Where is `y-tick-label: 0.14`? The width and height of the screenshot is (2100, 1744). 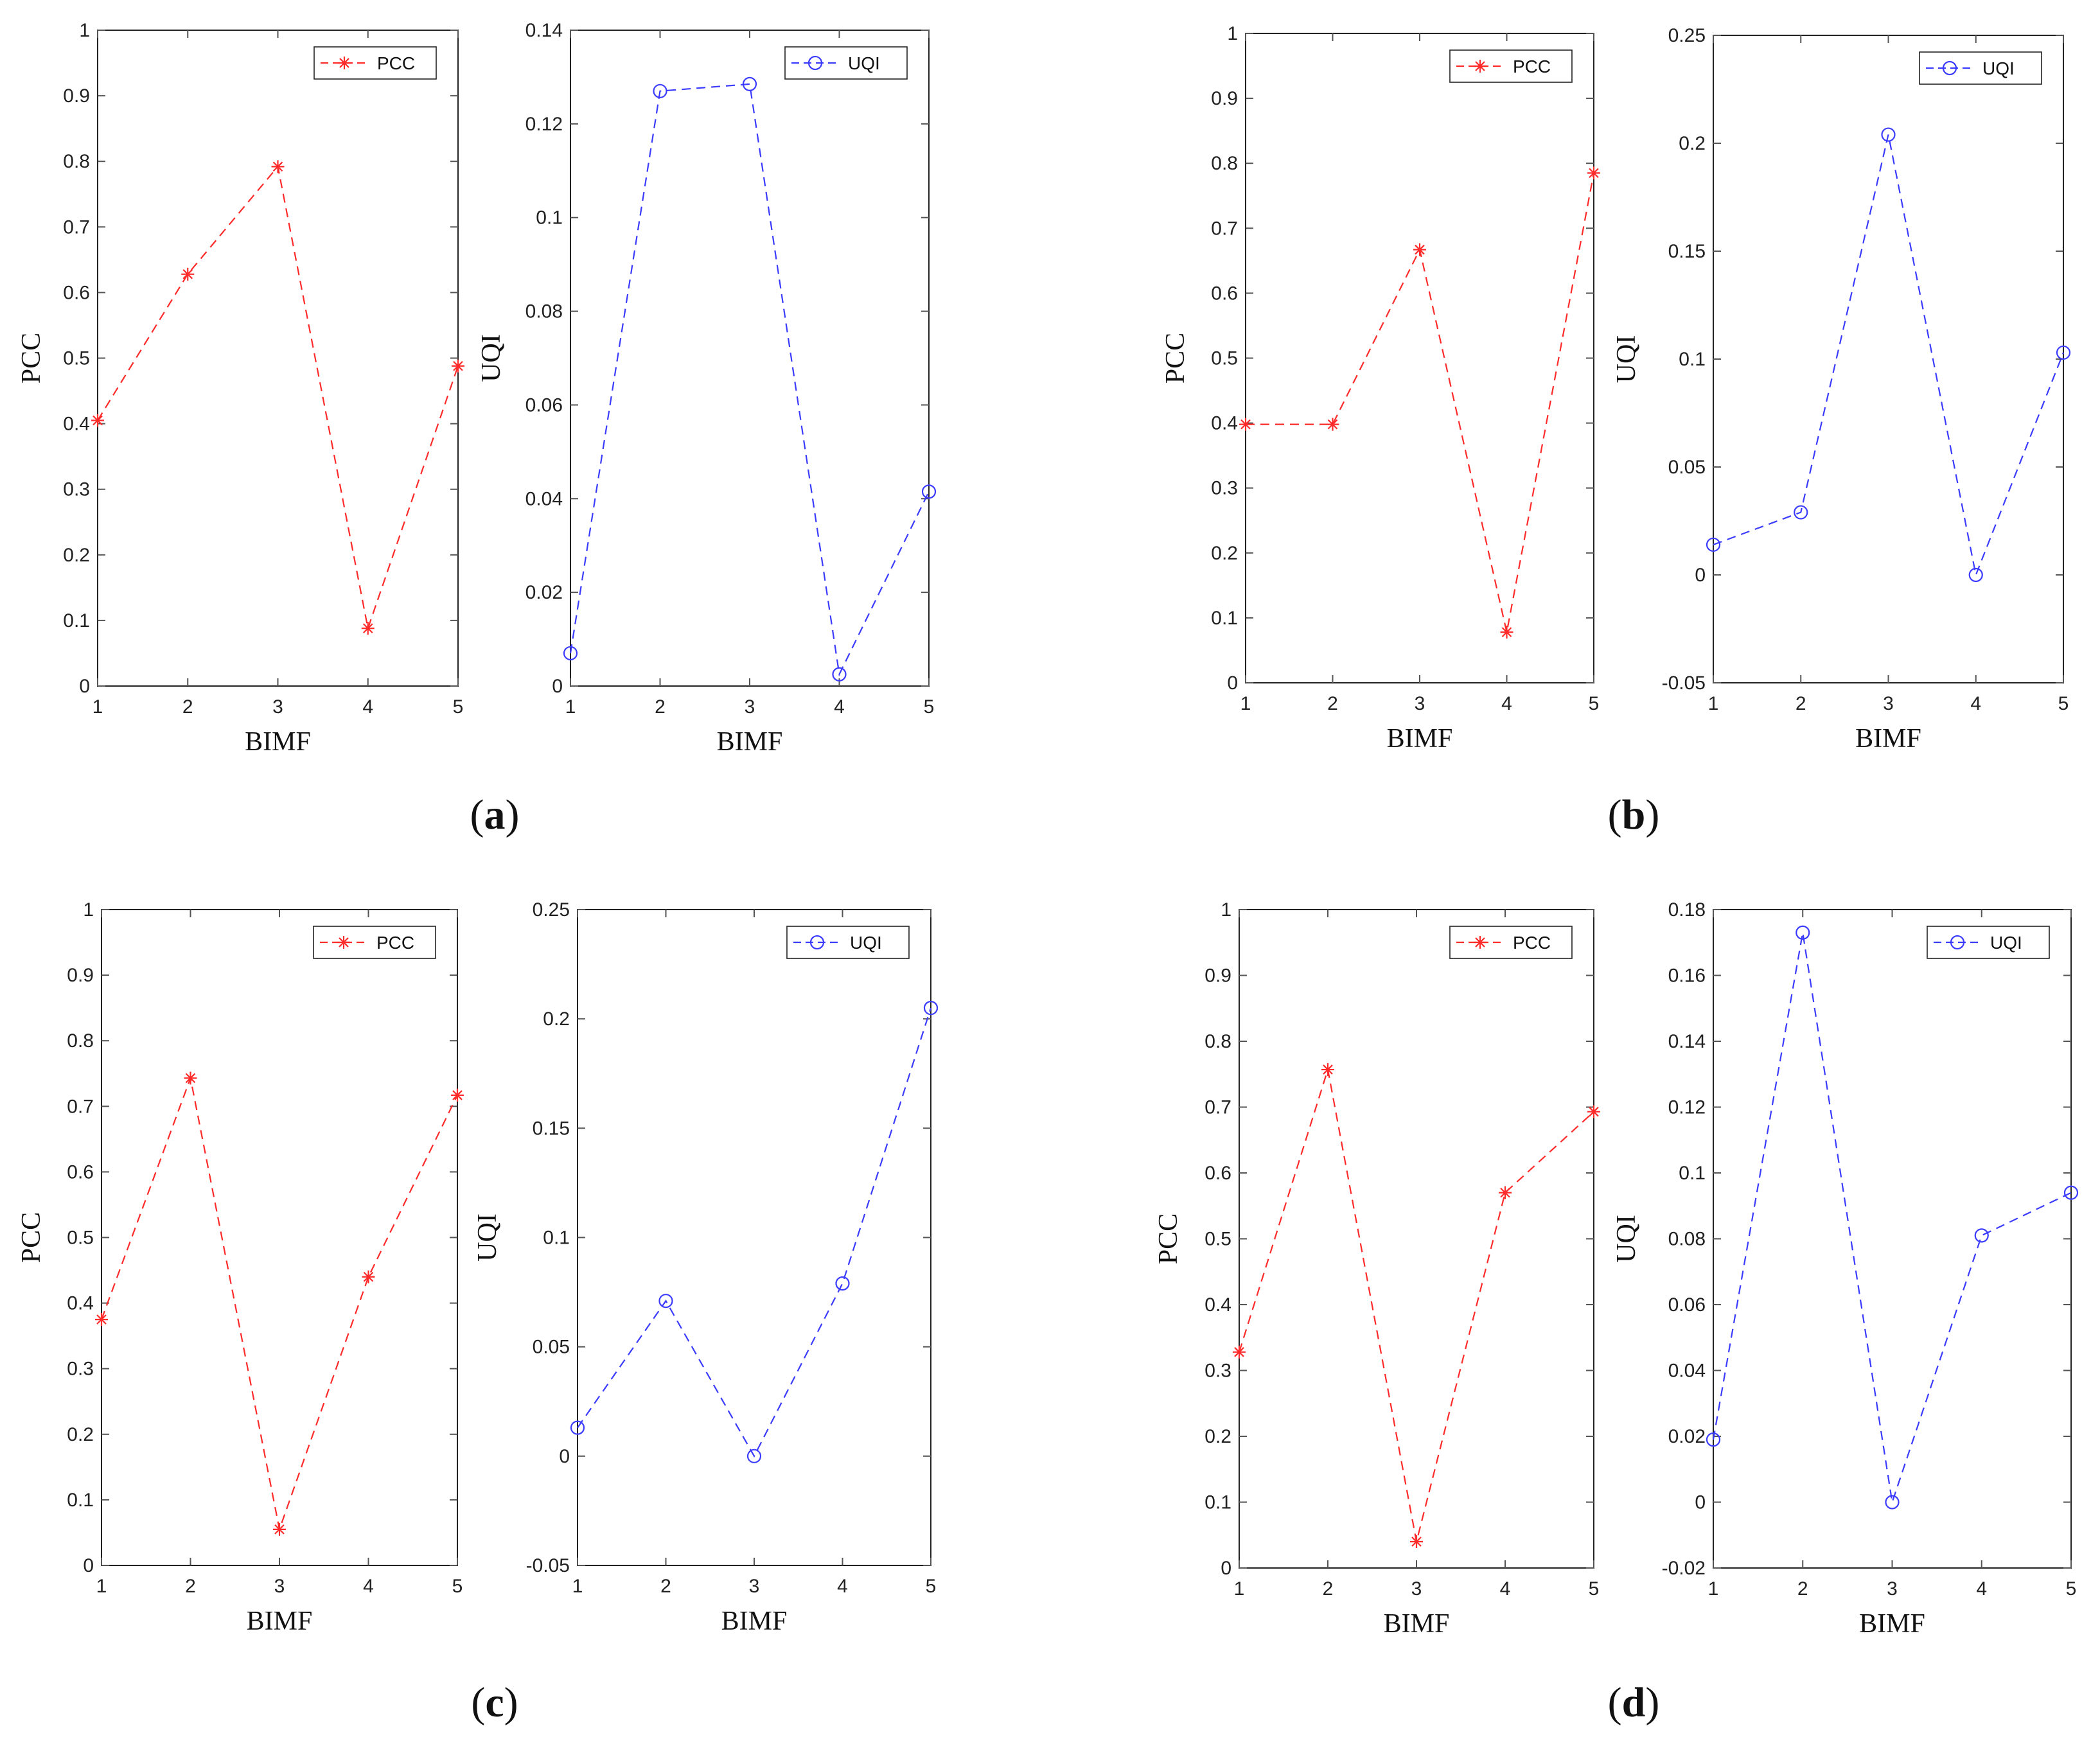
y-tick-label: 0.14 is located at coordinates (544, 30).